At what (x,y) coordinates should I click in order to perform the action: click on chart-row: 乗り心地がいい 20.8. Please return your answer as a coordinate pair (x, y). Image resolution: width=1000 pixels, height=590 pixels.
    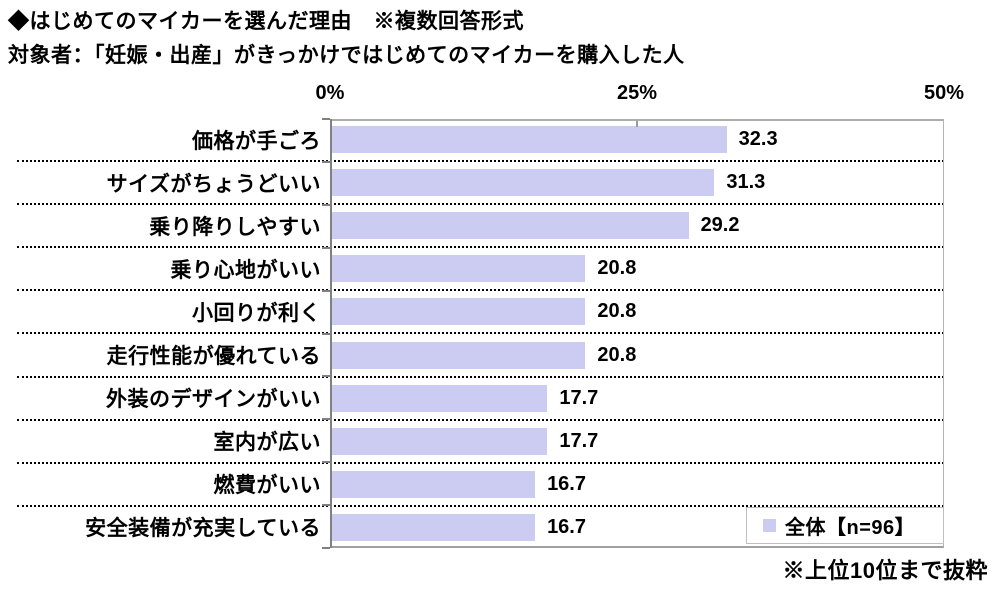
    Looking at the image, I should click on (480, 270).